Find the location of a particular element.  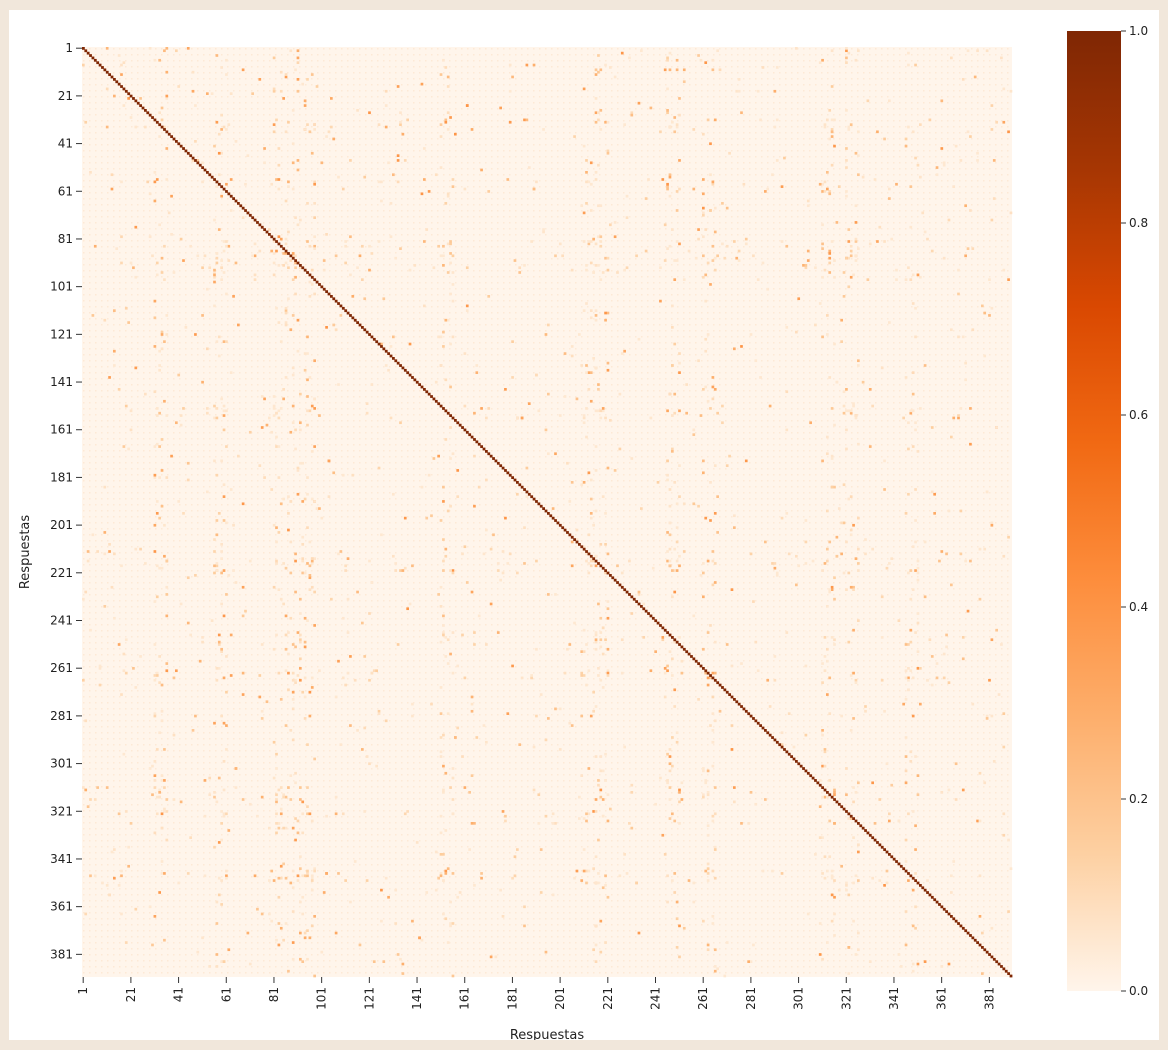

colorbar-gradient is located at coordinates (1094, 511).